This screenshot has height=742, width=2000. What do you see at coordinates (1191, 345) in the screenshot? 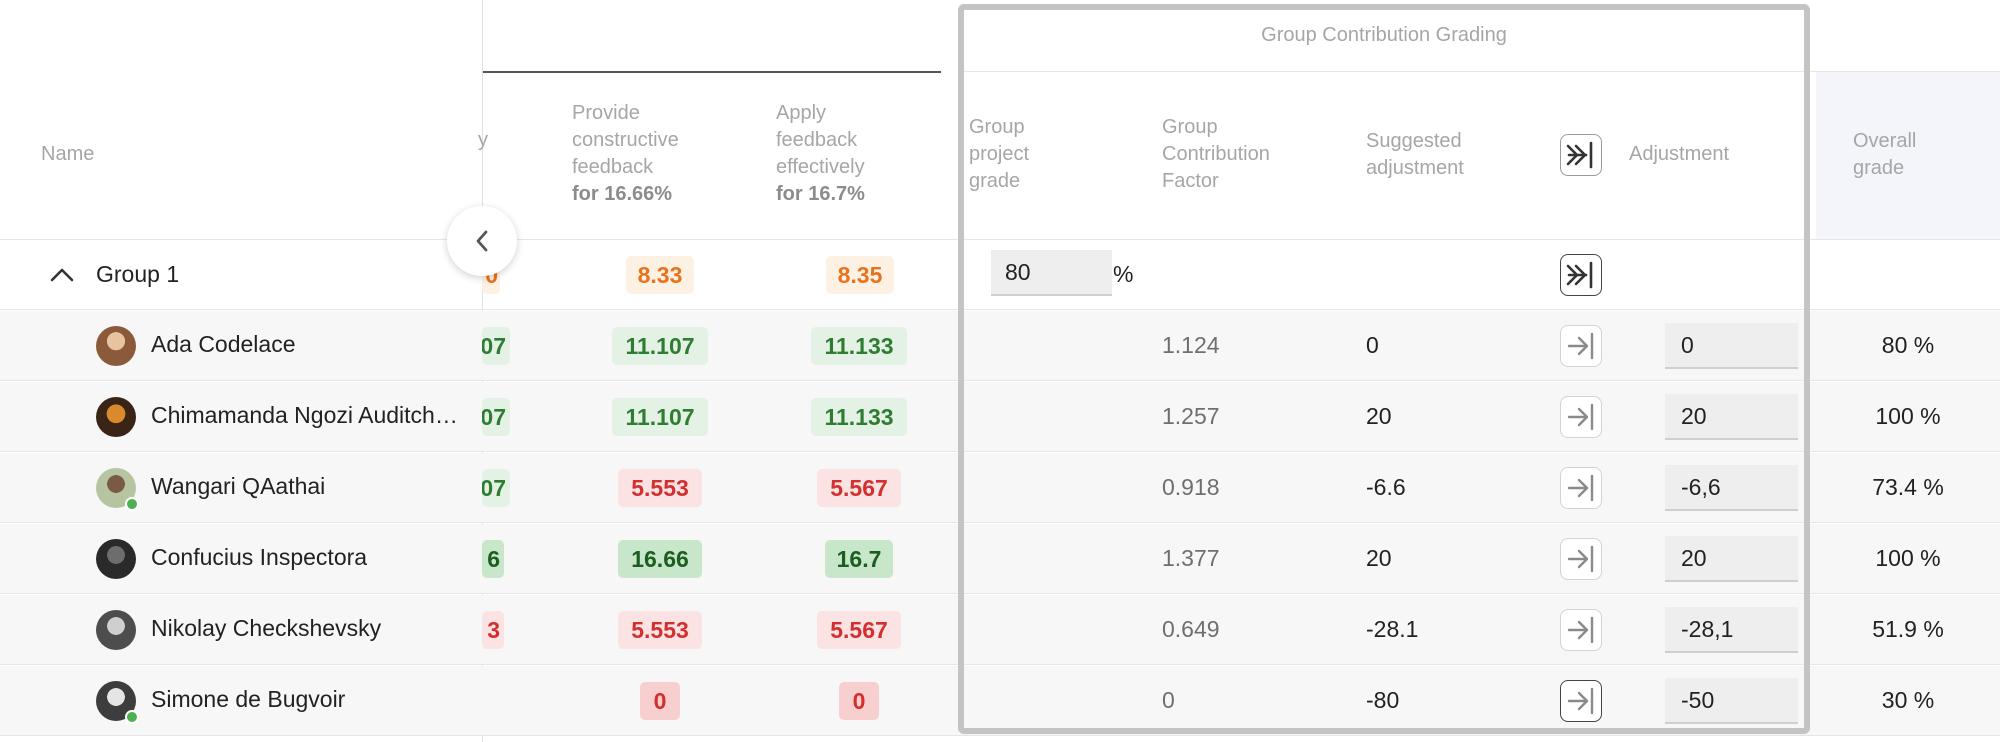
I see `contribution-factor: 1.124` at bounding box center [1191, 345].